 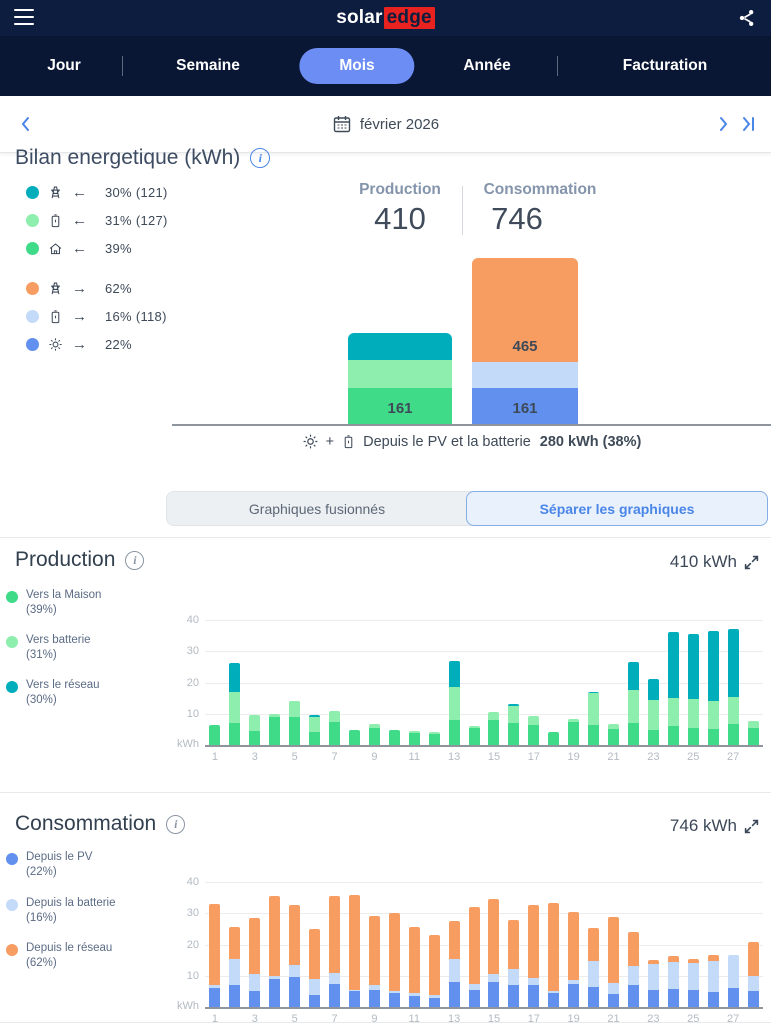 I want to click on tab-mois: Mois, so click(x=357, y=66).